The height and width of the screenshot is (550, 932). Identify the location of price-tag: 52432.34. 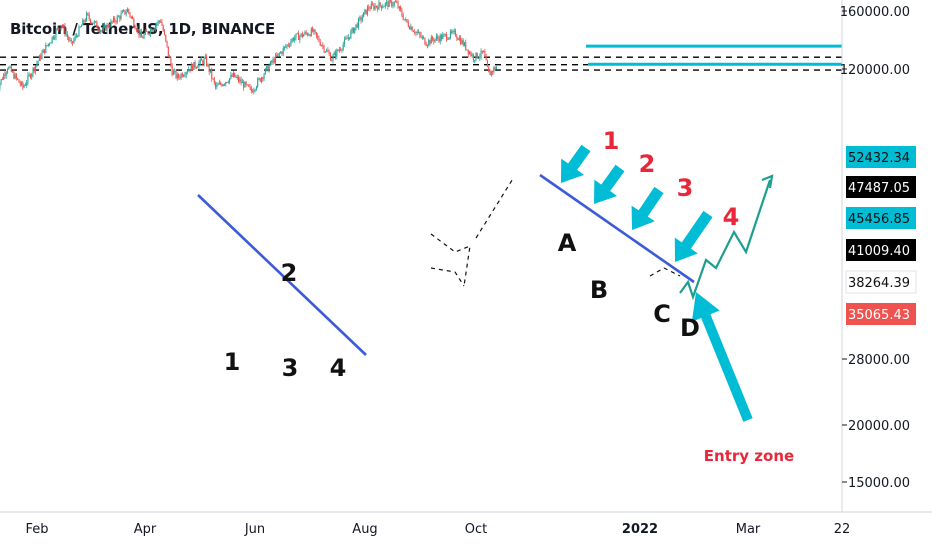
(879, 158).